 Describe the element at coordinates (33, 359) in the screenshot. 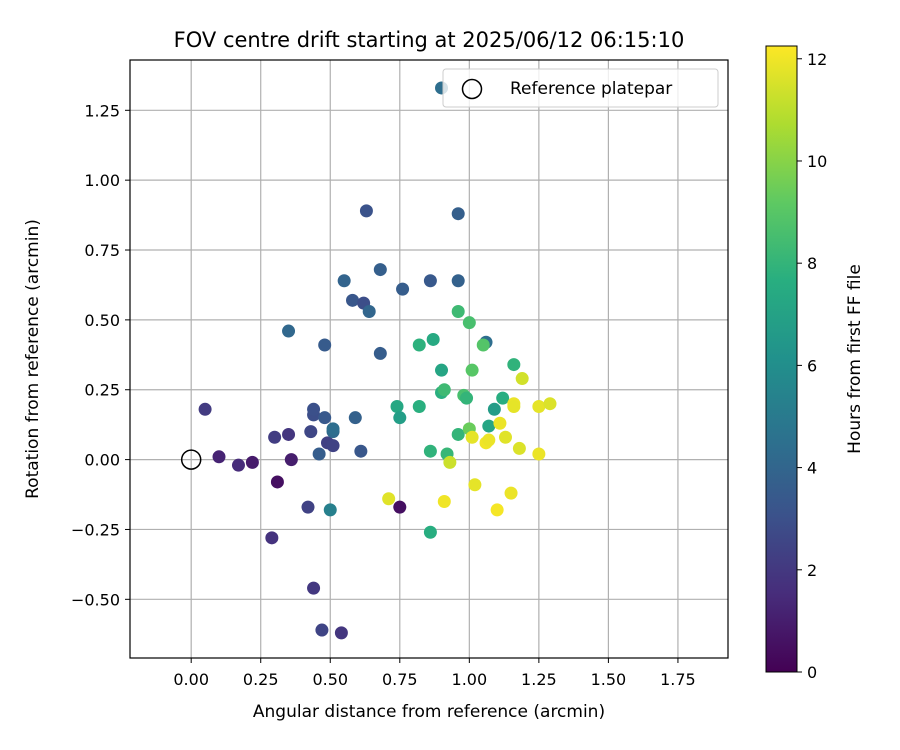

I see `y-axis-label: Rotation from reference (arcmin)` at that location.